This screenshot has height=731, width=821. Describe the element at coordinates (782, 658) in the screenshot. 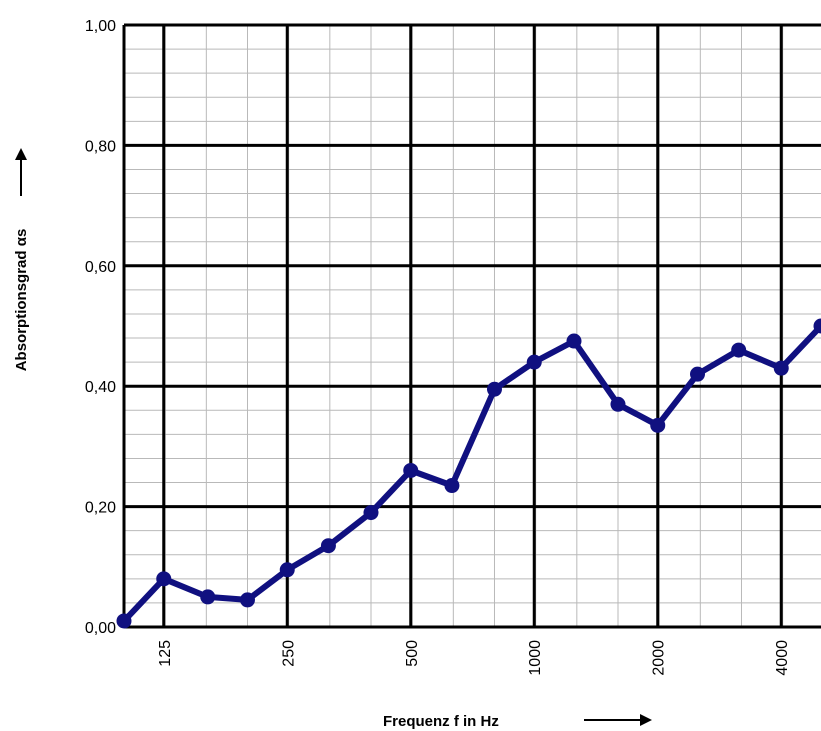

I see `x-tick-label: 4000` at that location.